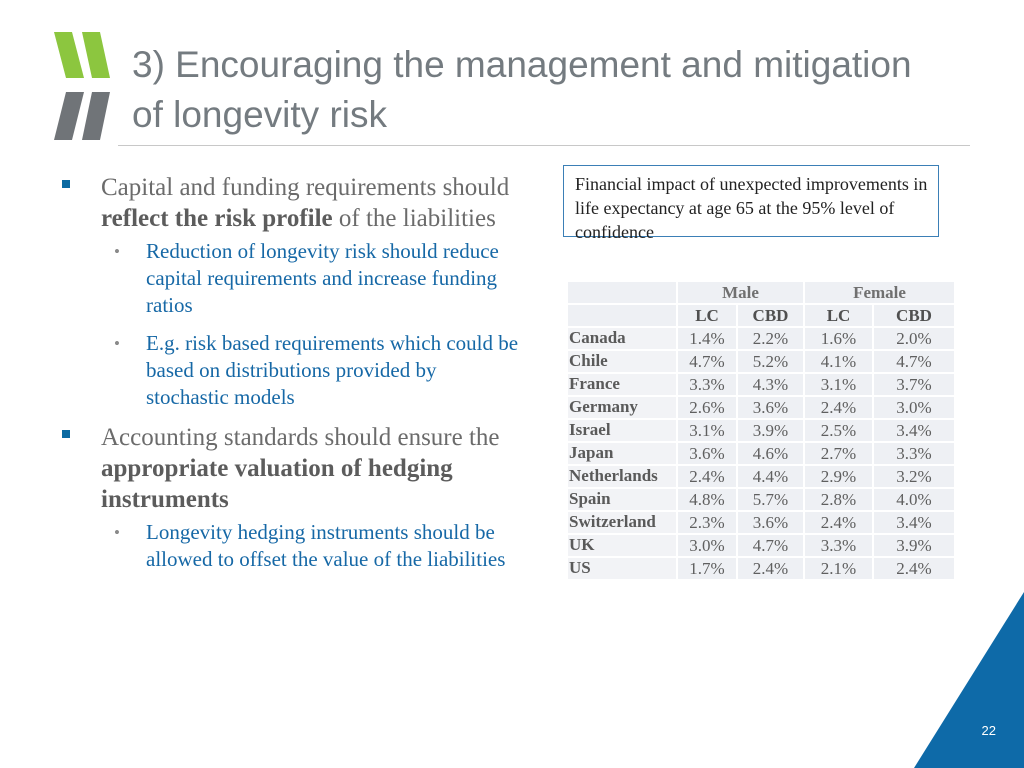  I want to click on country-cell: Switzerland, so click(622, 522).